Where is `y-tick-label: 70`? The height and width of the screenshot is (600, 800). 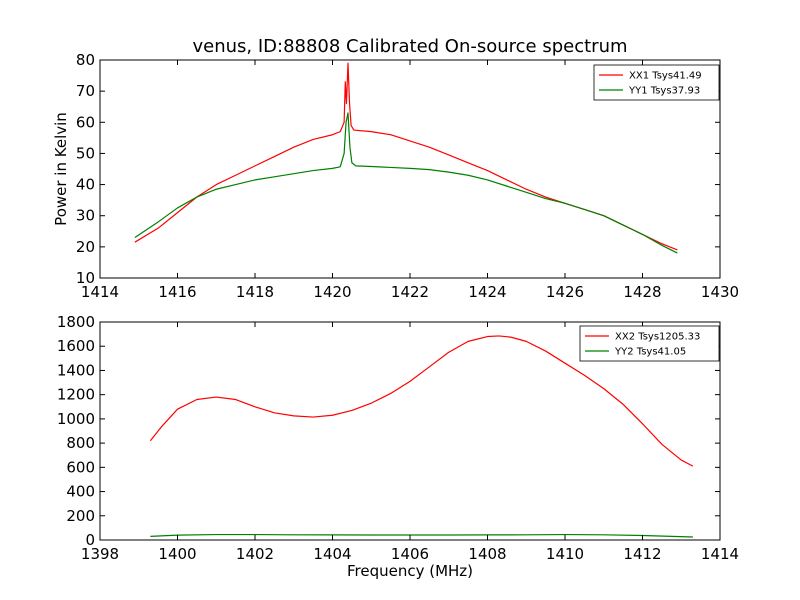
y-tick-label: 70 is located at coordinates (85, 91).